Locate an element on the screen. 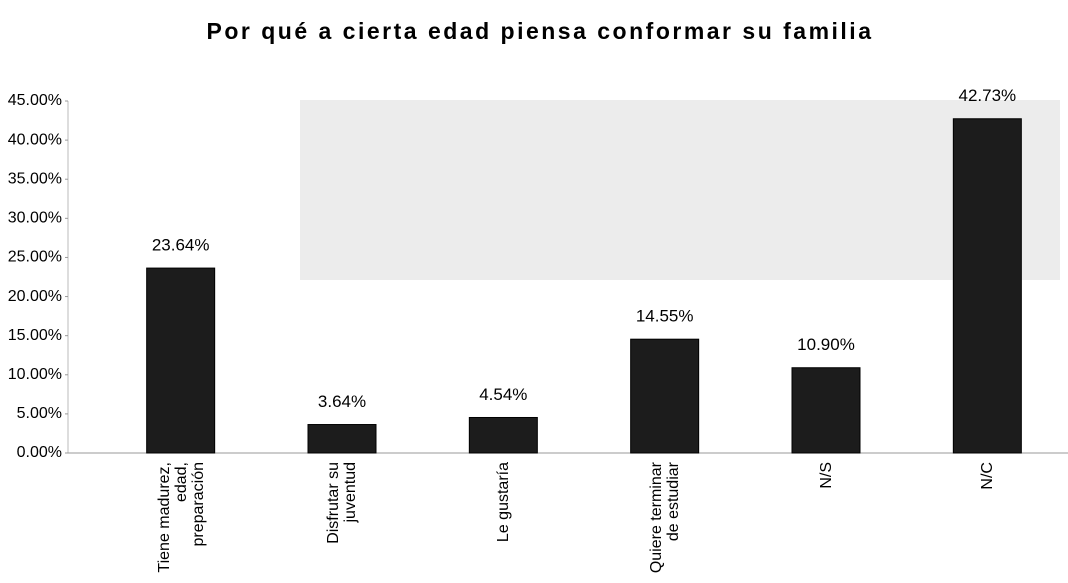 The width and height of the screenshot is (1068, 583). x-tick-label: Le gustaría is located at coordinates (503, 502).